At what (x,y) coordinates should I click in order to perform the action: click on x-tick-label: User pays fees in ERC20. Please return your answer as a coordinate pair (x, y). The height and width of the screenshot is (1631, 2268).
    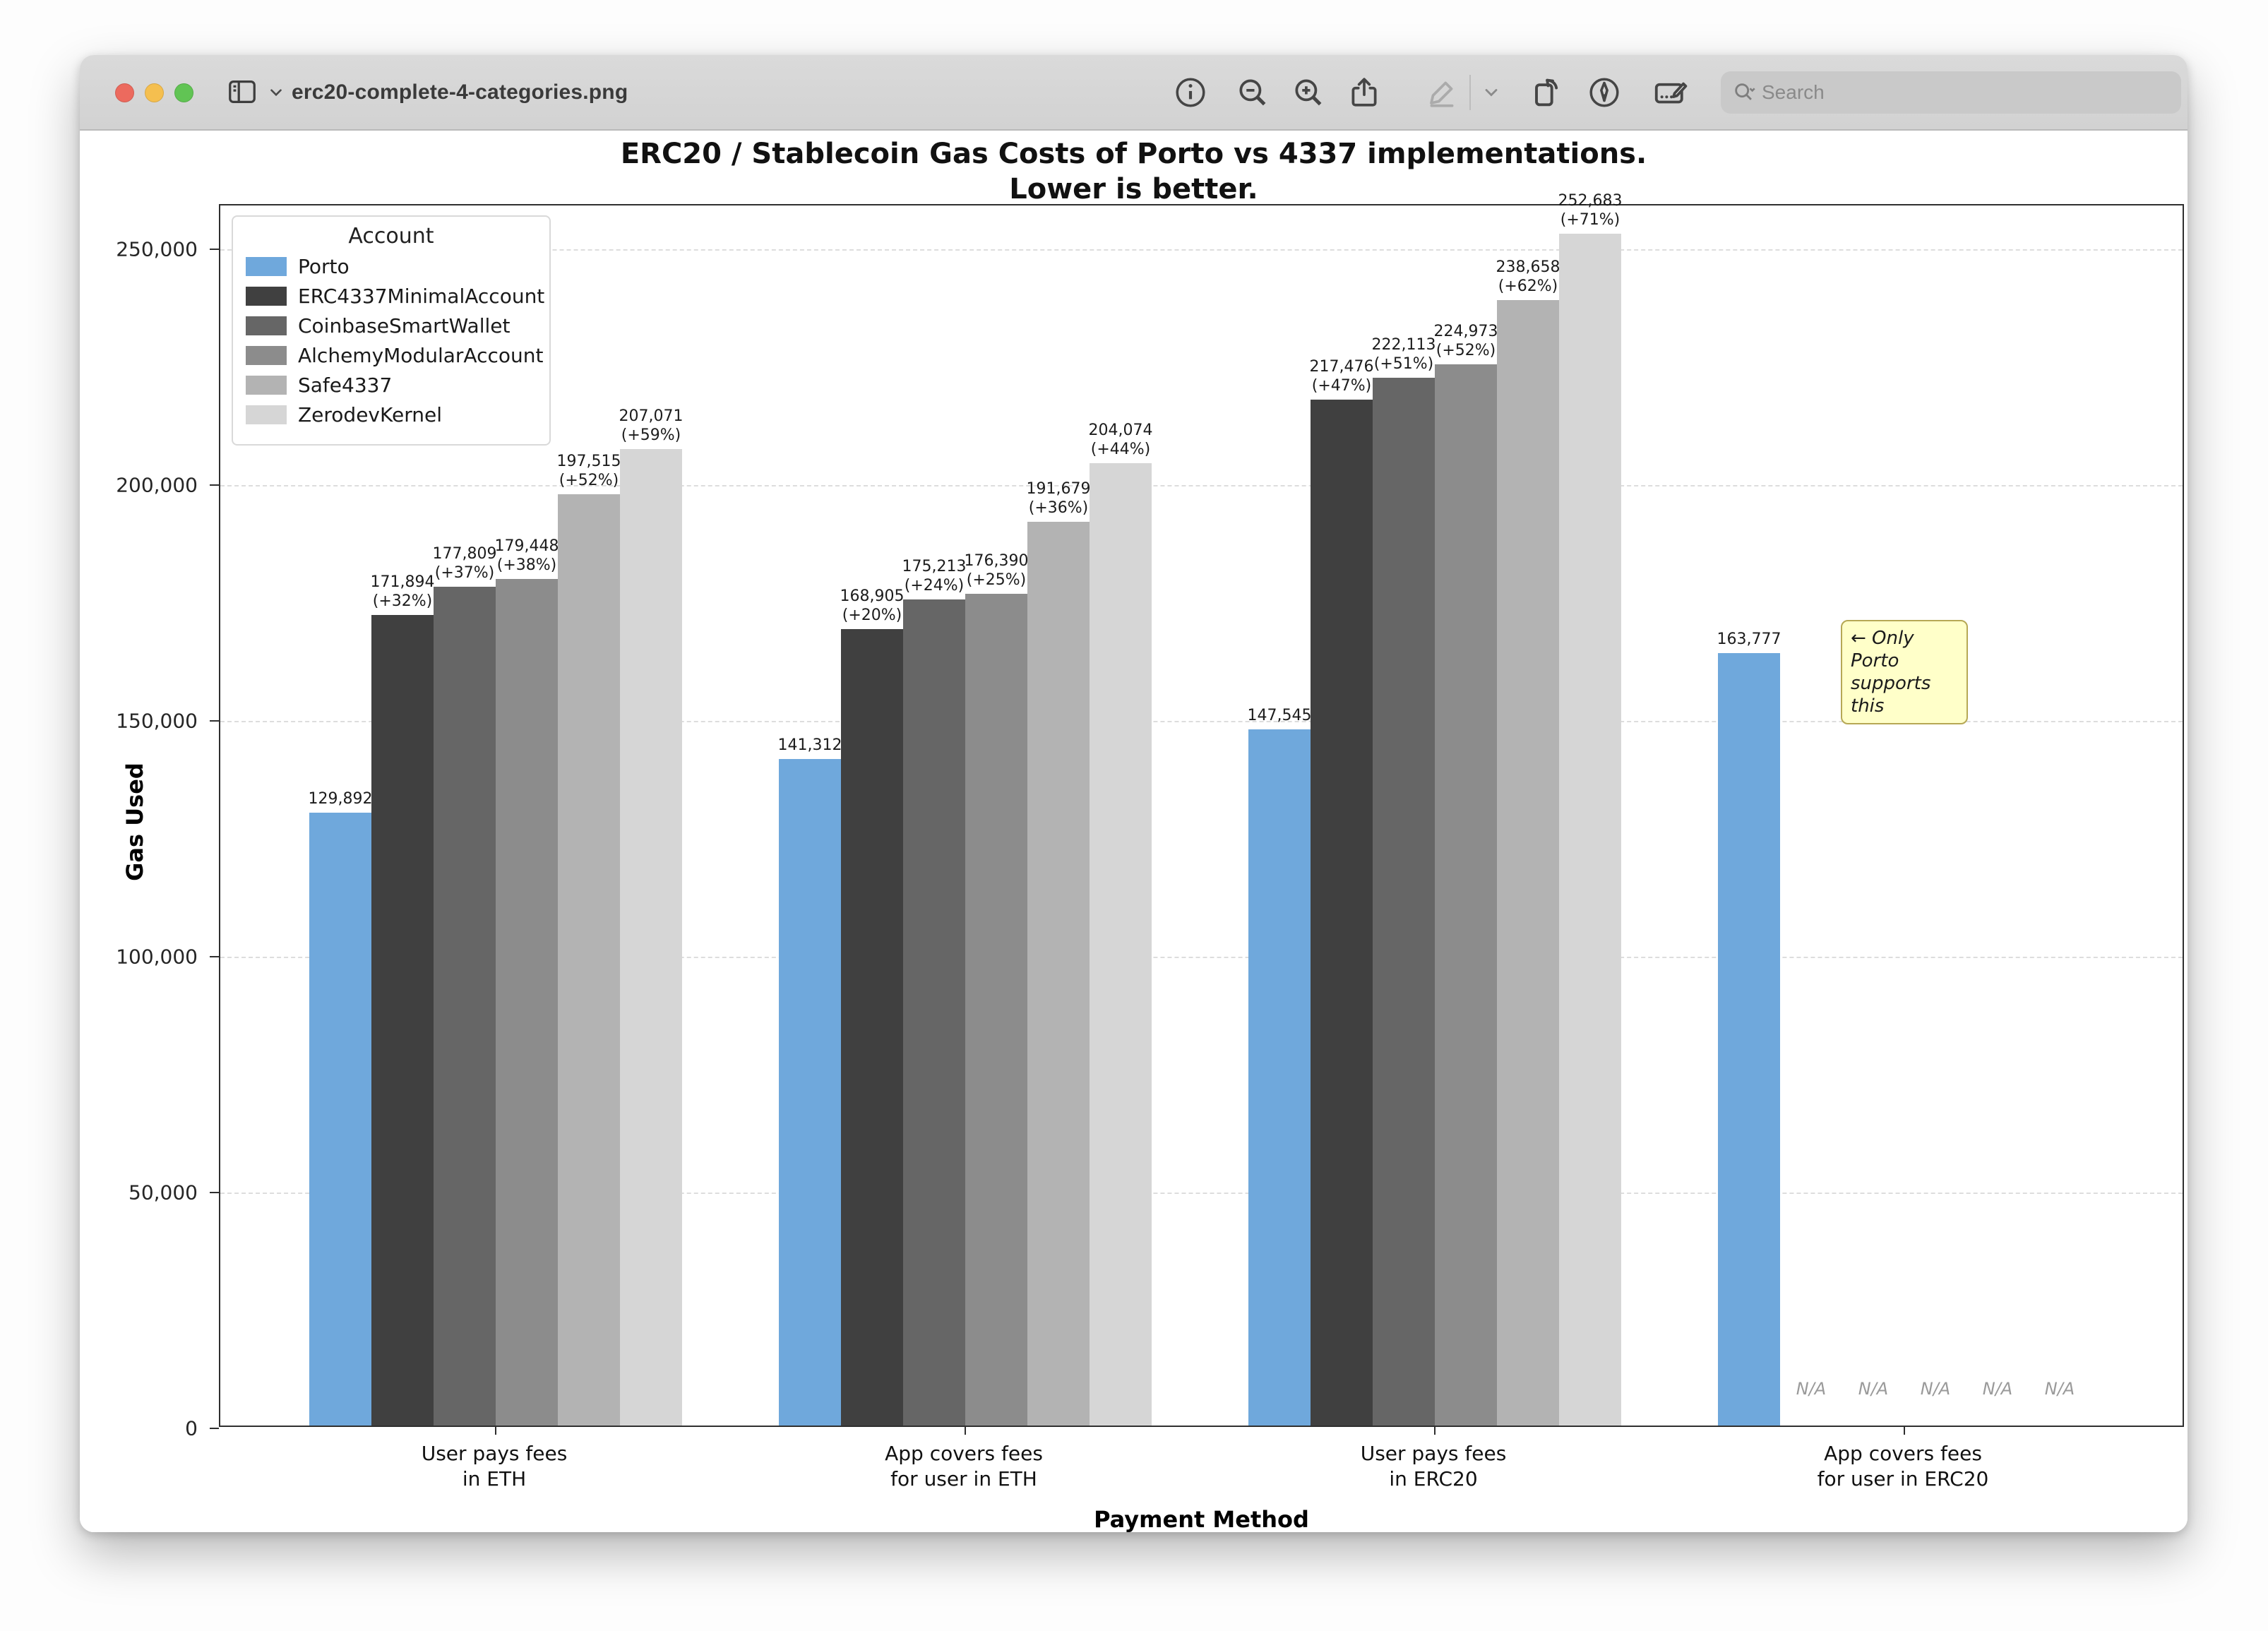
    Looking at the image, I should click on (1433, 1466).